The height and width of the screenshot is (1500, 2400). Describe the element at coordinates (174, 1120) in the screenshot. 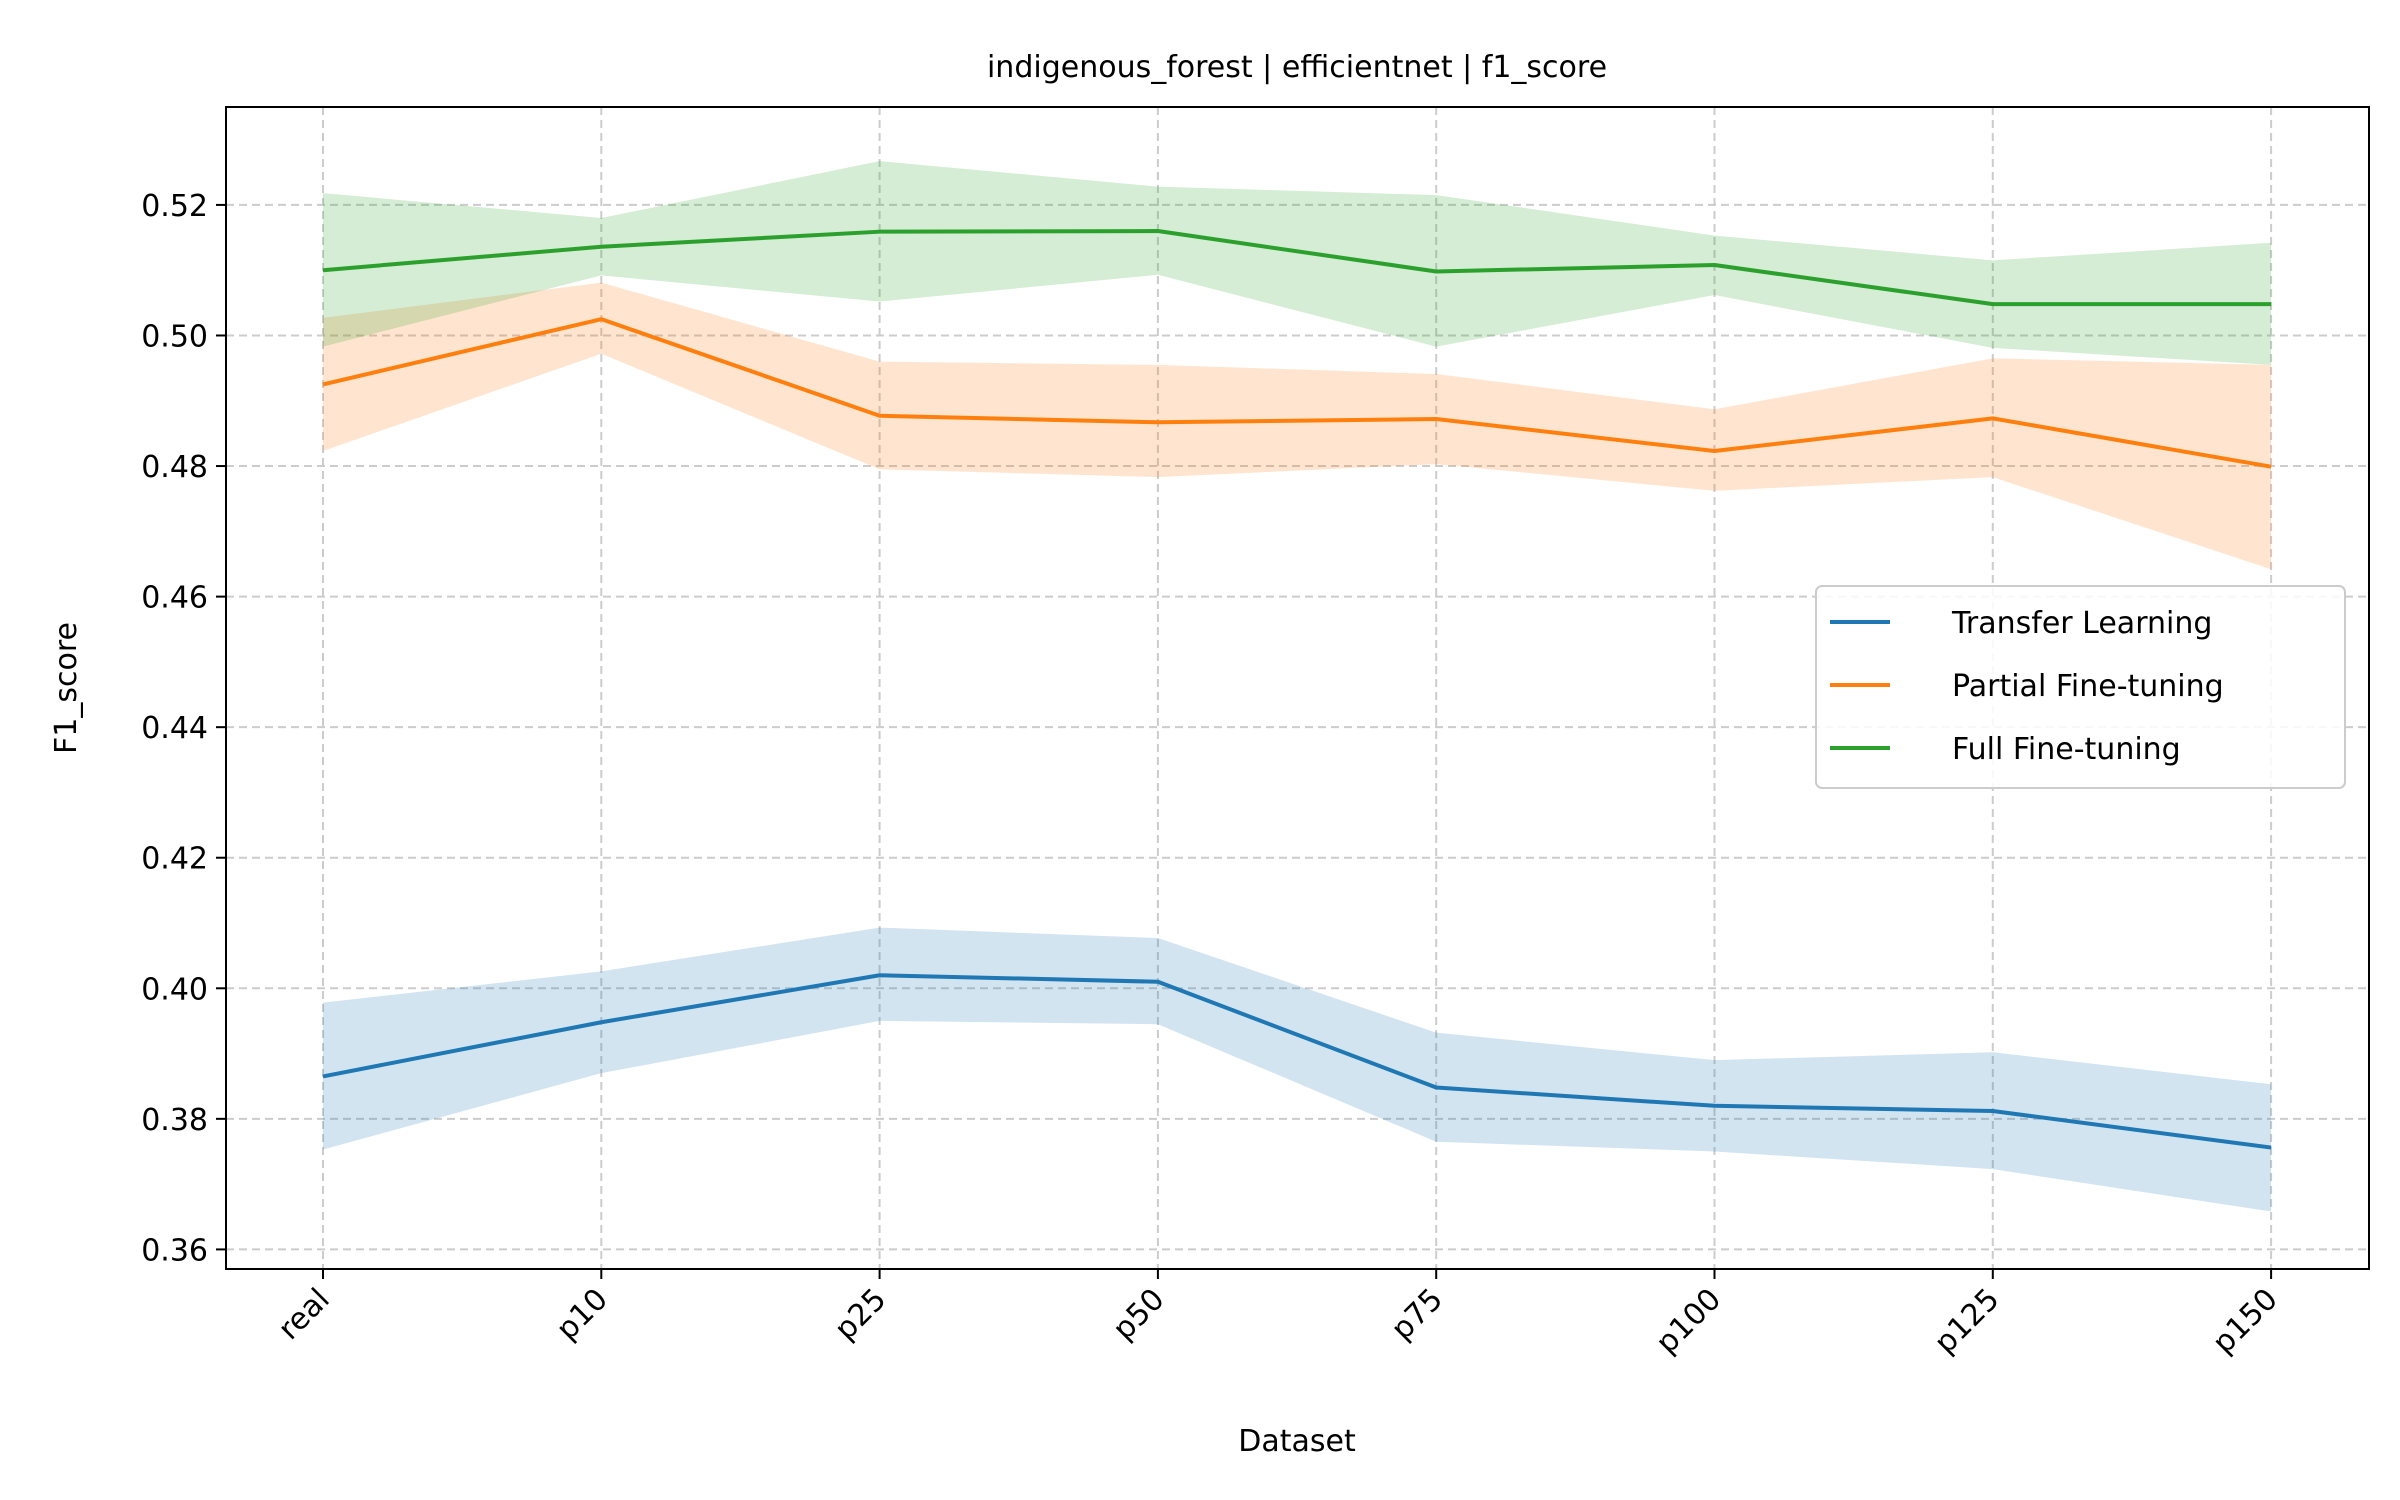

I see `y-tick-label: 0.38` at that location.